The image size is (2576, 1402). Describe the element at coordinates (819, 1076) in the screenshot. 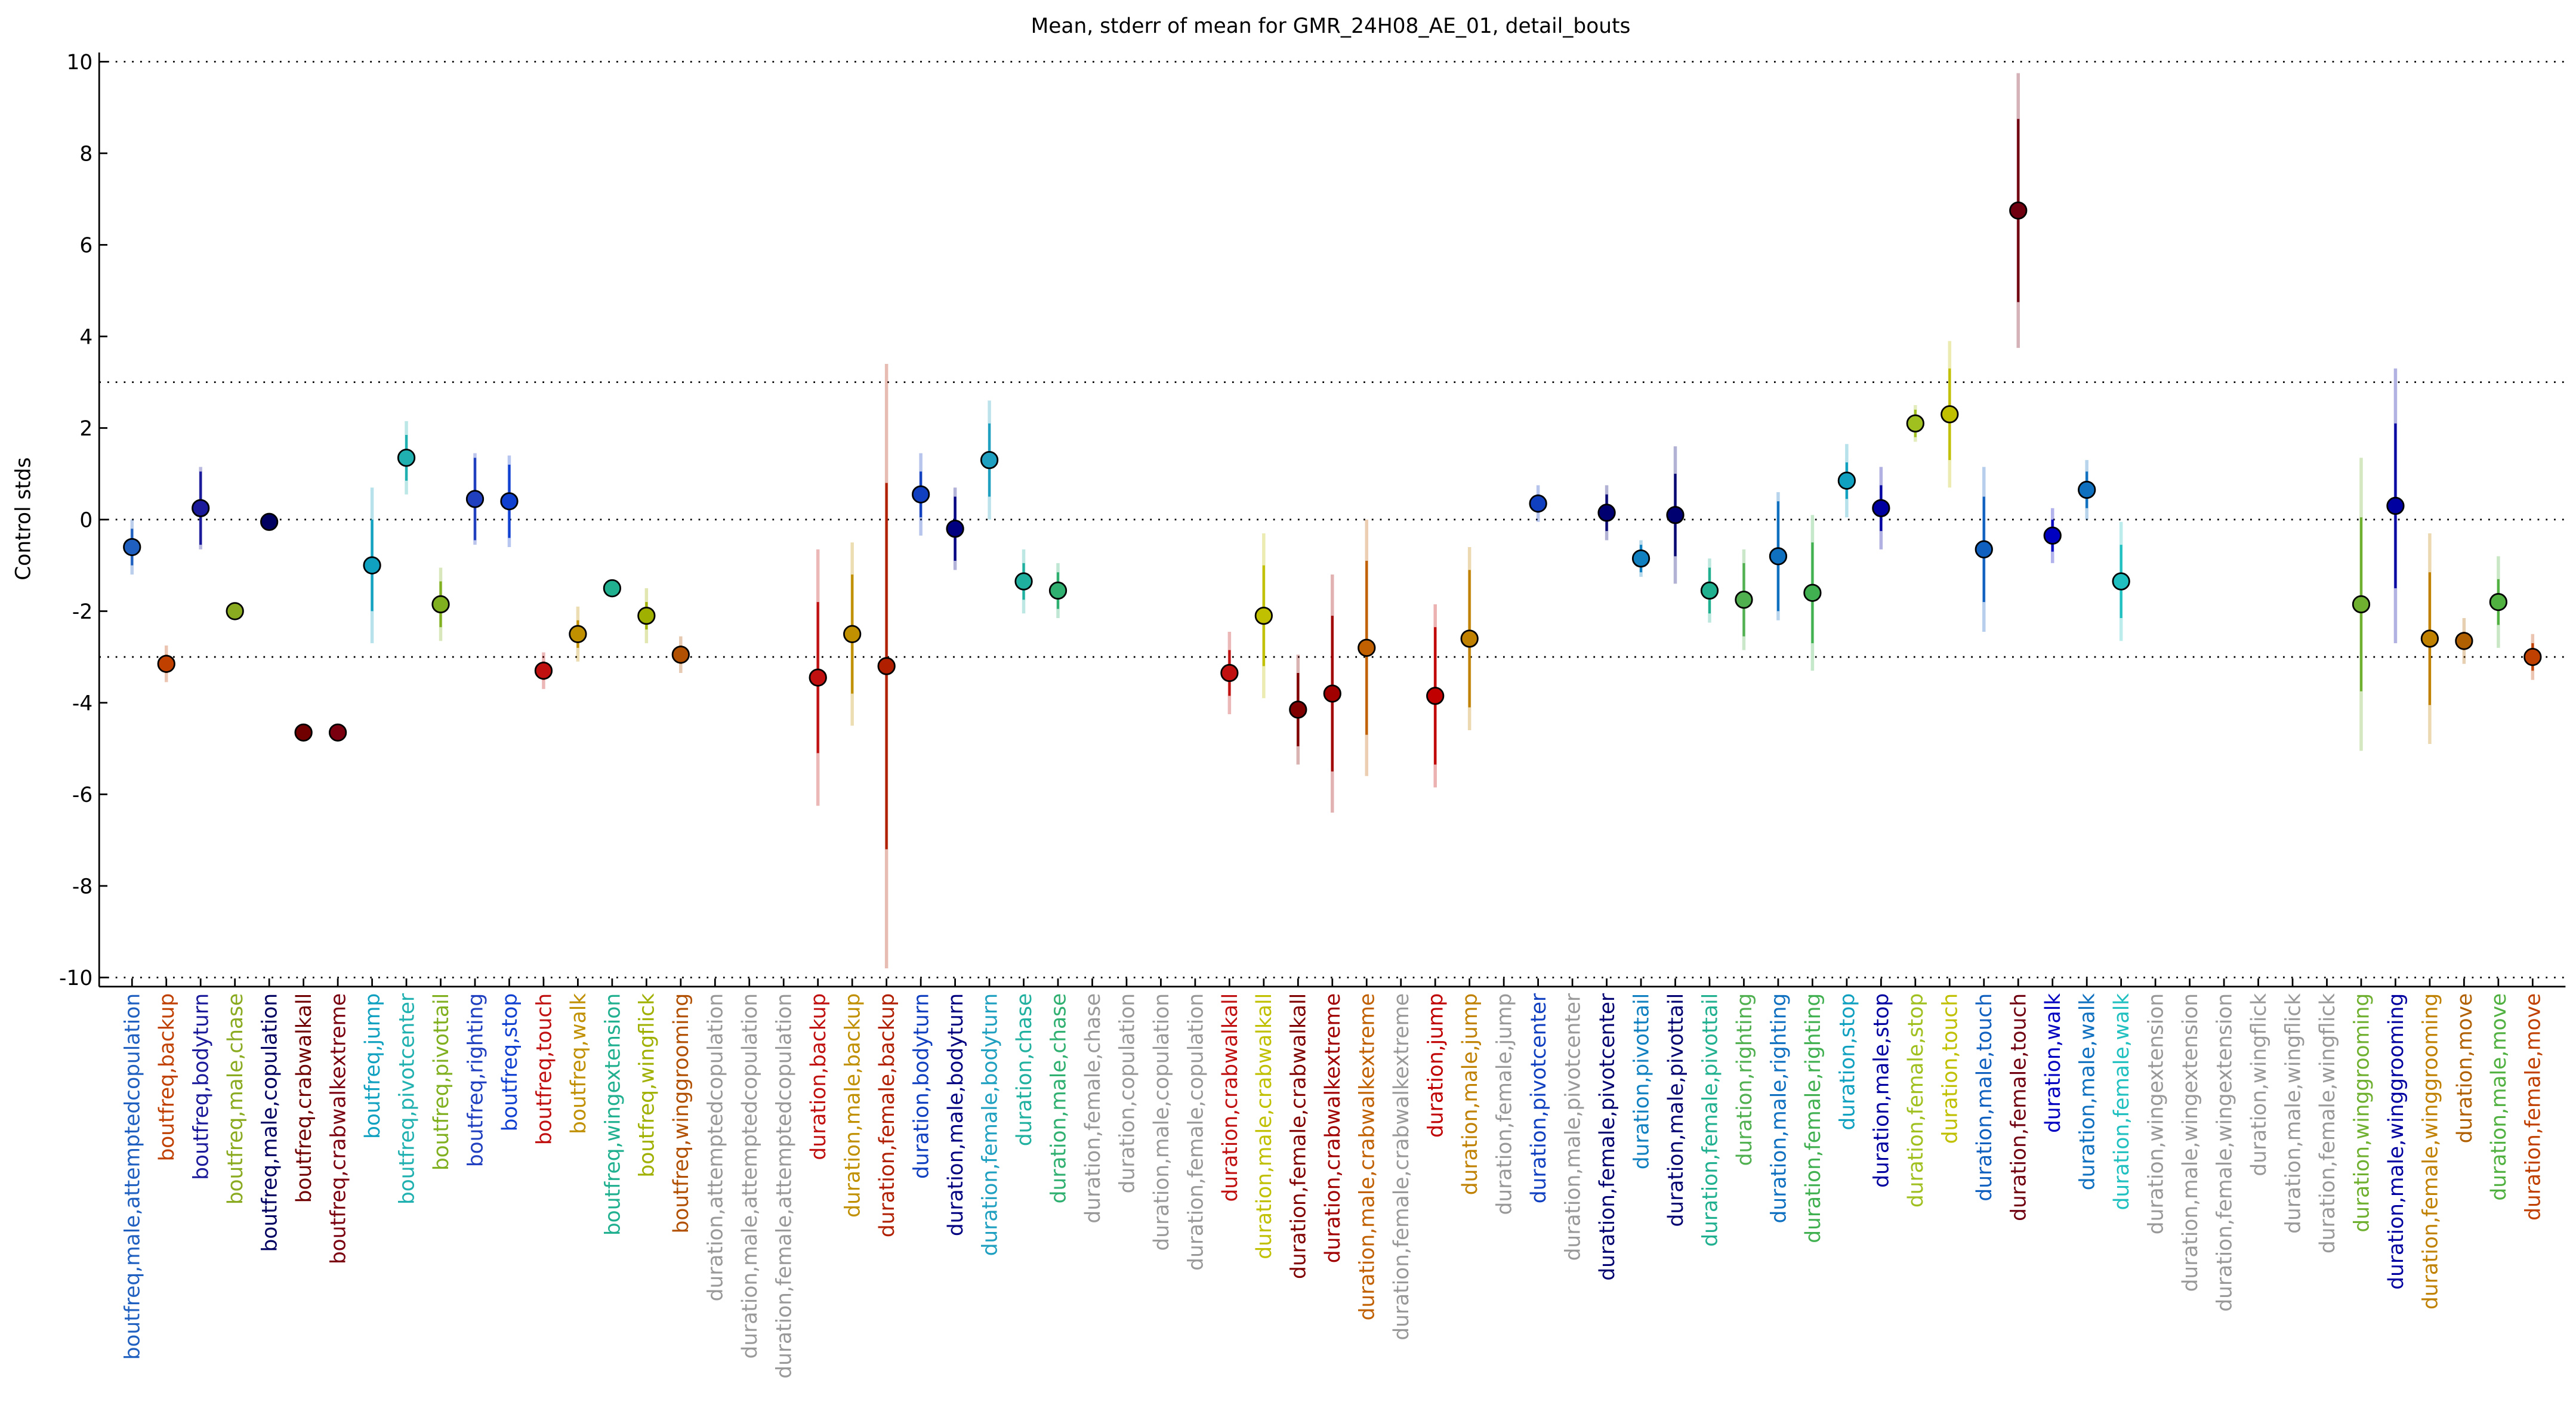

I see `x-tick-label: duration,backup` at that location.